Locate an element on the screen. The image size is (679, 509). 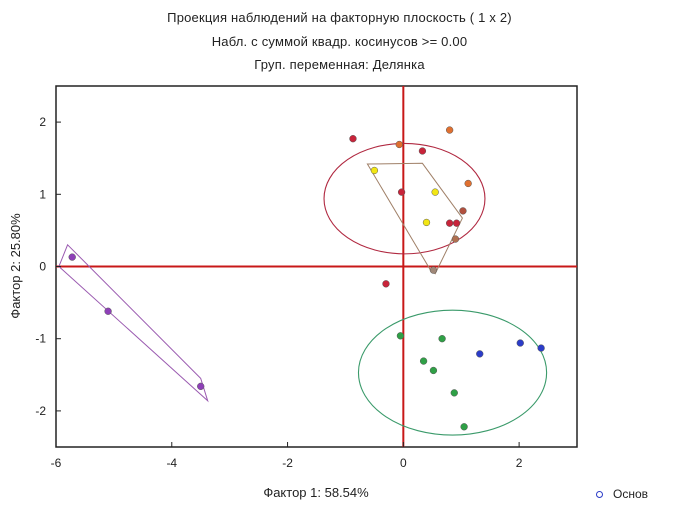
y-tick-label: -1 is located at coordinates (40, 339).